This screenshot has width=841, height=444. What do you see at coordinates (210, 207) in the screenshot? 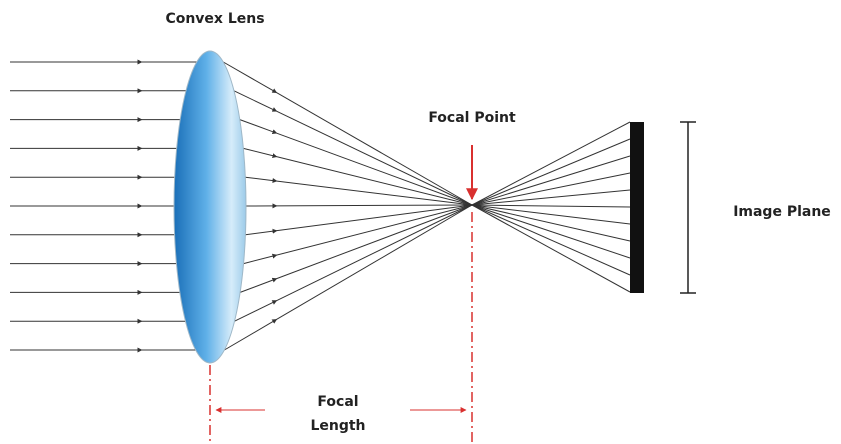
I see `convex-lens` at bounding box center [210, 207].